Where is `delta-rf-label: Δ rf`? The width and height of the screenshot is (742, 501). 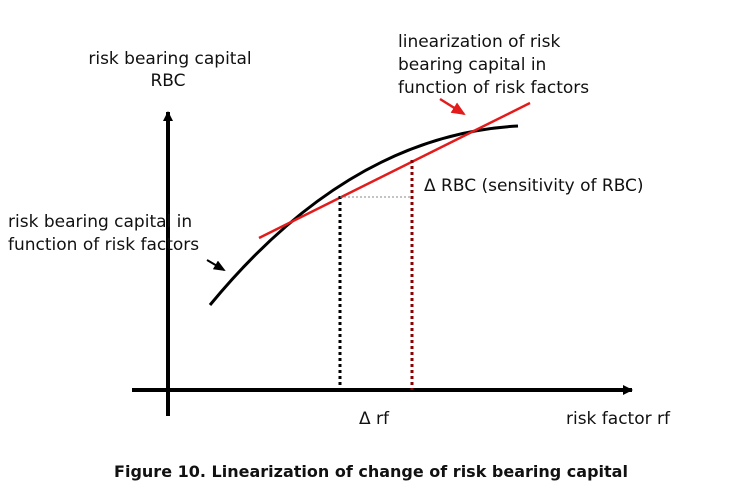 delta-rf-label: Δ rf is located at coordinates (374, 419).